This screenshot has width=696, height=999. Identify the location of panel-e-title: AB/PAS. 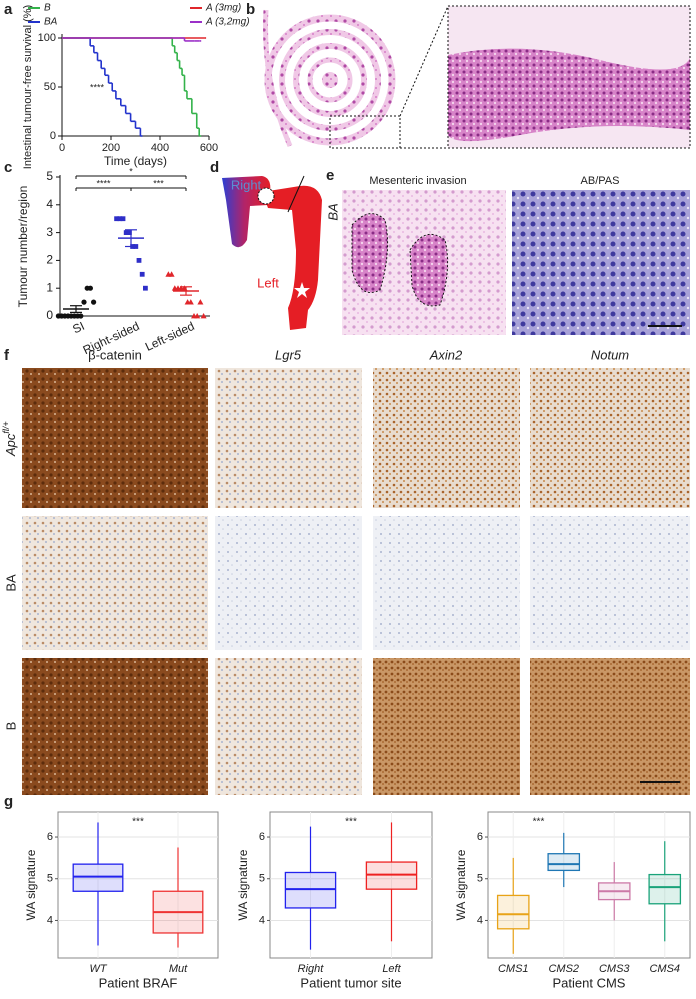
(600, 181).